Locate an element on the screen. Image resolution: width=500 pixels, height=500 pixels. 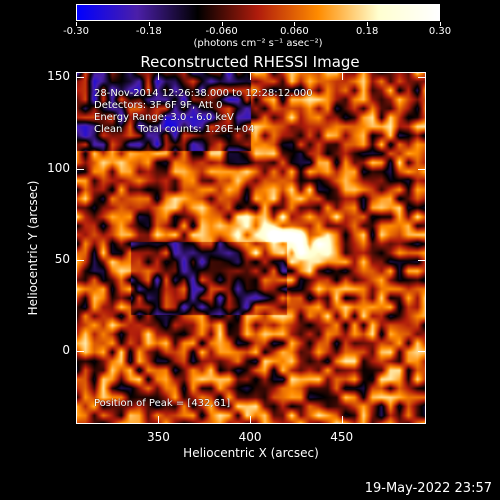
x-axis-label: Heliocentric X (arcsec) is located at coordinates (251, 453).